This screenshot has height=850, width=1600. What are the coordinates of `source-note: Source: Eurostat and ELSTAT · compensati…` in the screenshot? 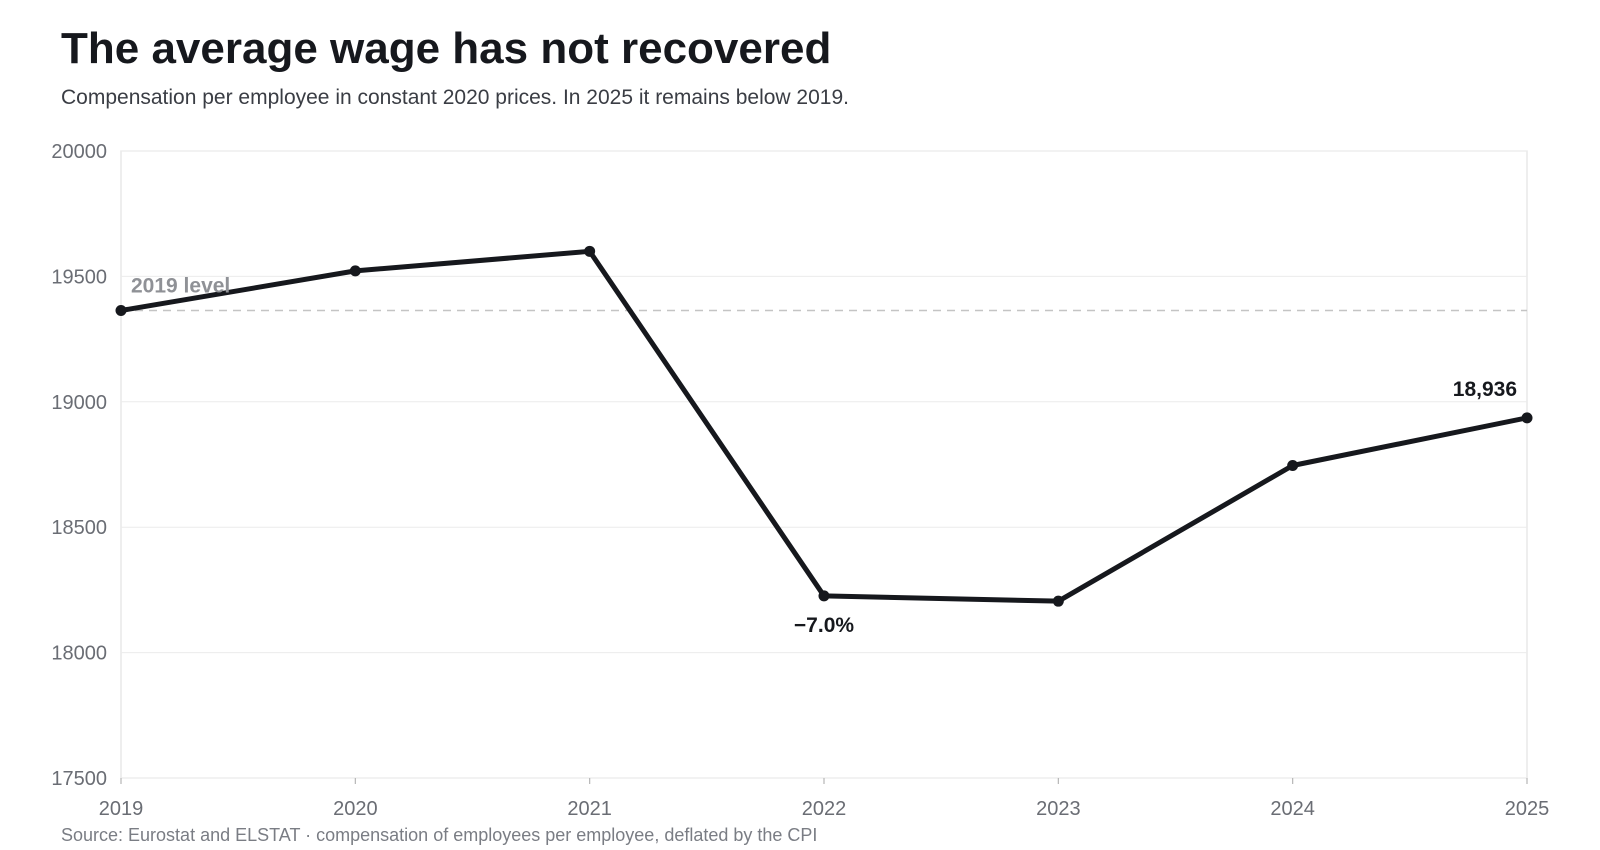 It's located at (439, 835).